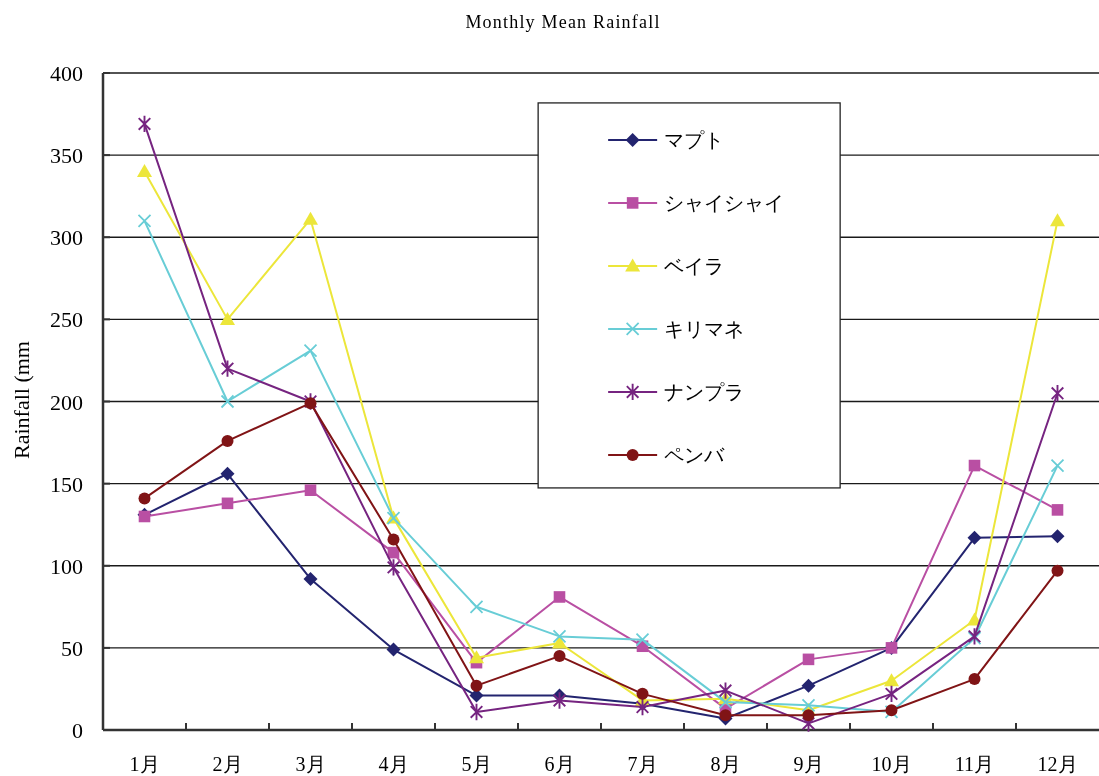 The image size is (1099, 776). I want to click on x-tick-label: 10月, so click(891, 764).